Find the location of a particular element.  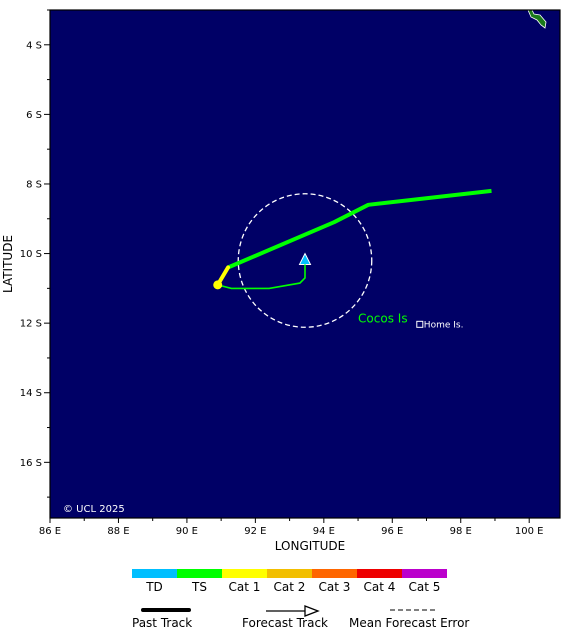

legend-label-cat-2: Cat 2 is located at coordinates (289, 587).